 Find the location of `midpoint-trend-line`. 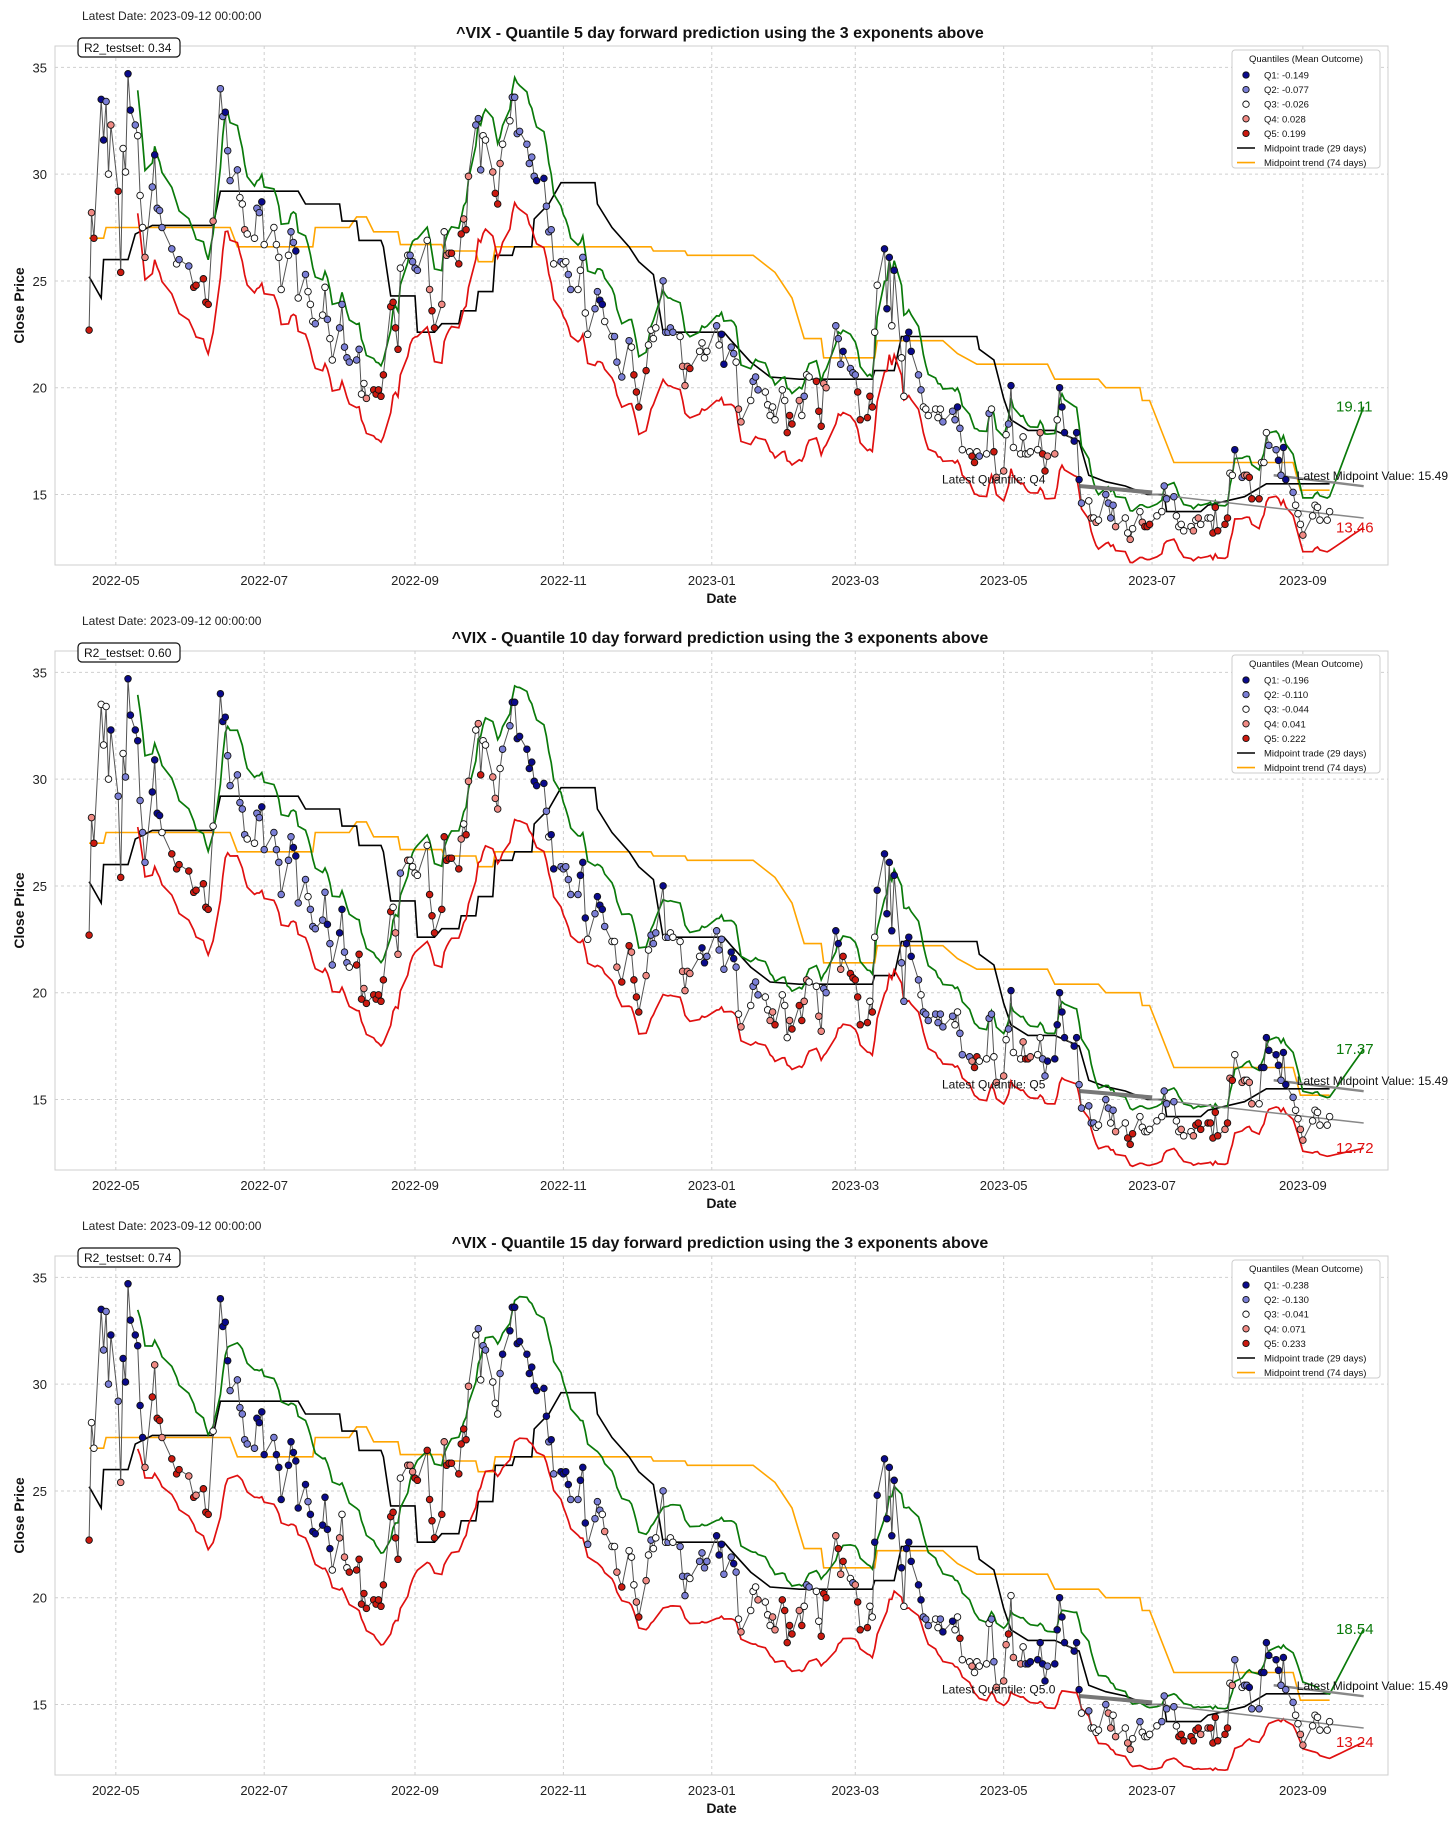

midpoint-trend-line is located at coordinates (709, 1563).